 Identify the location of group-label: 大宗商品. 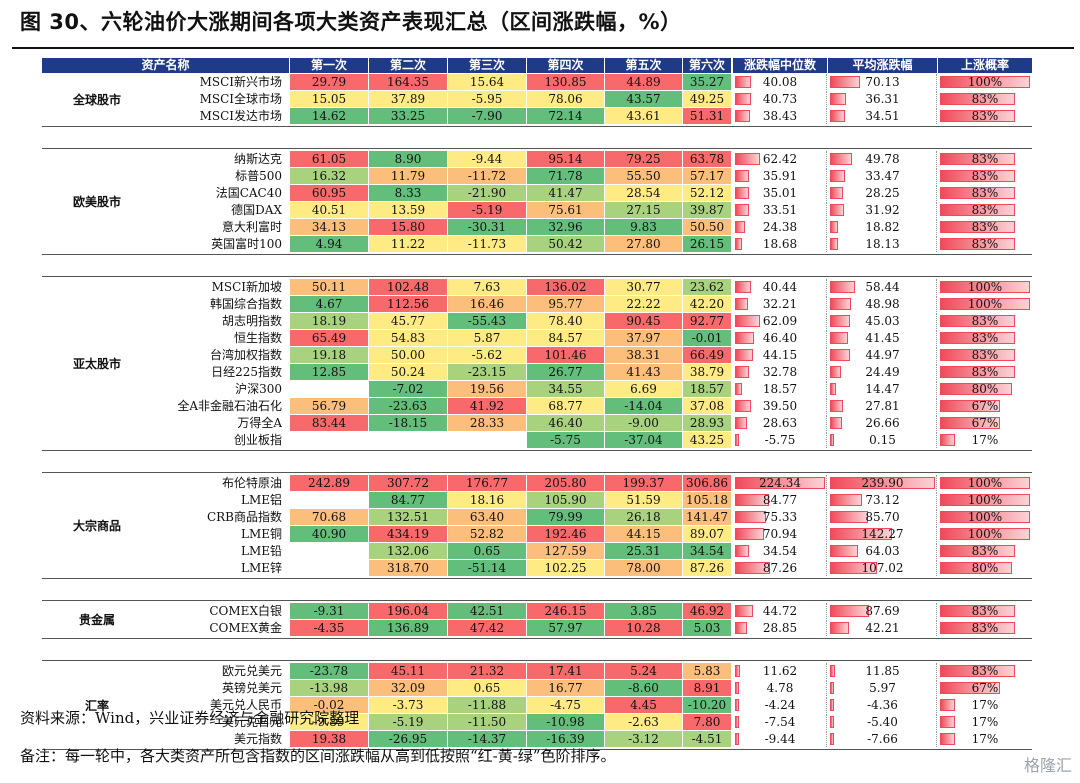
(96, 526).